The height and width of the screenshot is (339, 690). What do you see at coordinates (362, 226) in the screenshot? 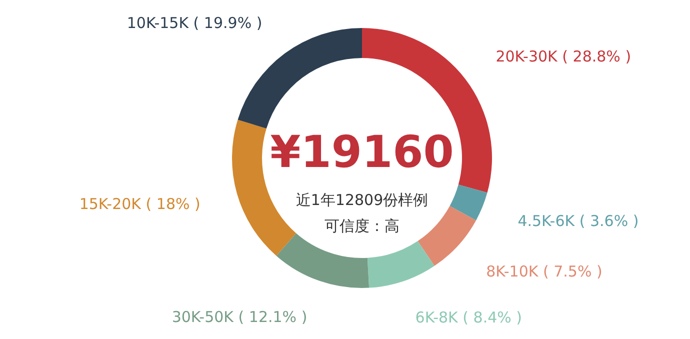
I see `text: 可信度：高` at bounding box center [362, 226].